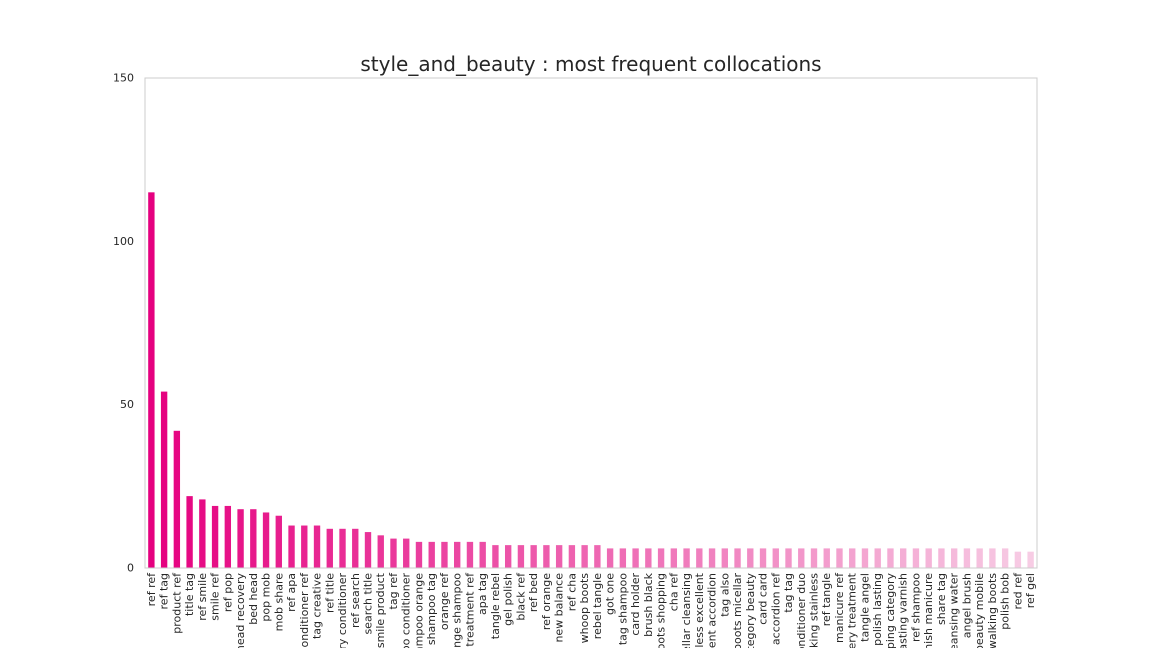 The image size is (1152, 648). What do you see at coordinates (915, 607) in the screenshot?
I see `x-tick-label: ref shampoo` at bounding box center [915, 607].